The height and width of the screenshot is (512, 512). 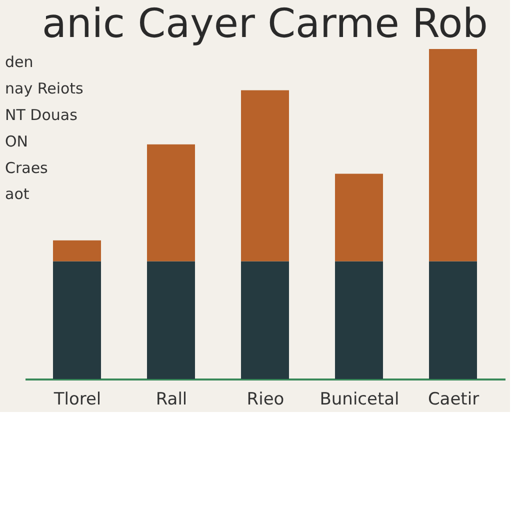 What do you see at coordinates (265, 24) in the screenshot?
I see `chart-title: anic Cayer Carme Rob` at bounding box center [265, 24].